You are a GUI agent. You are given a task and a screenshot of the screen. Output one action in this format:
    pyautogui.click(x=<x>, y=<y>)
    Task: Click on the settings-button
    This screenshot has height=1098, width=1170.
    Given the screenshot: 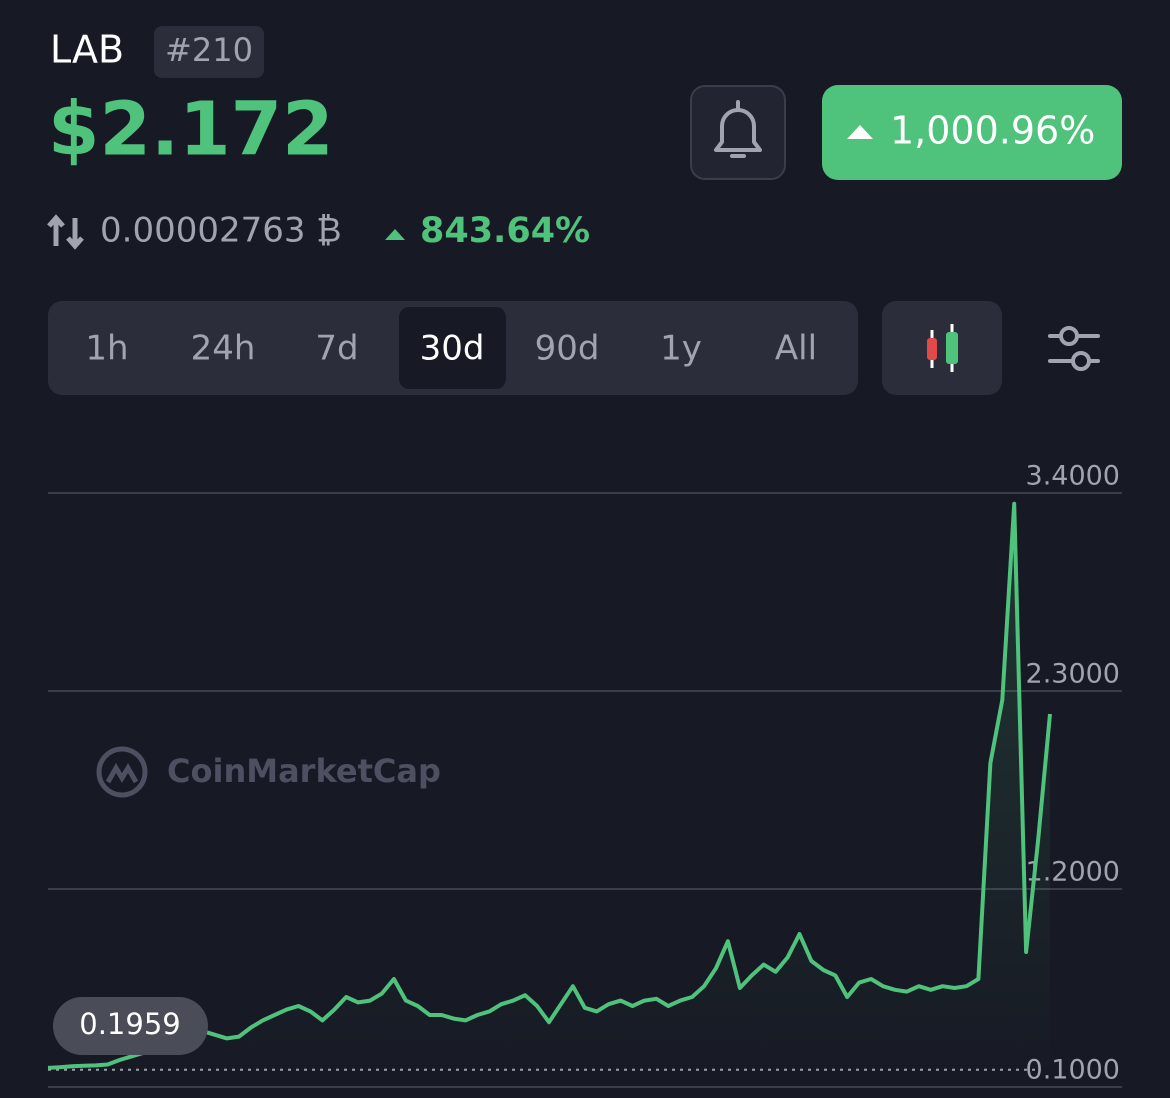 What is the action you would take?
    pyautogui.click(x=1074, y=348)
    